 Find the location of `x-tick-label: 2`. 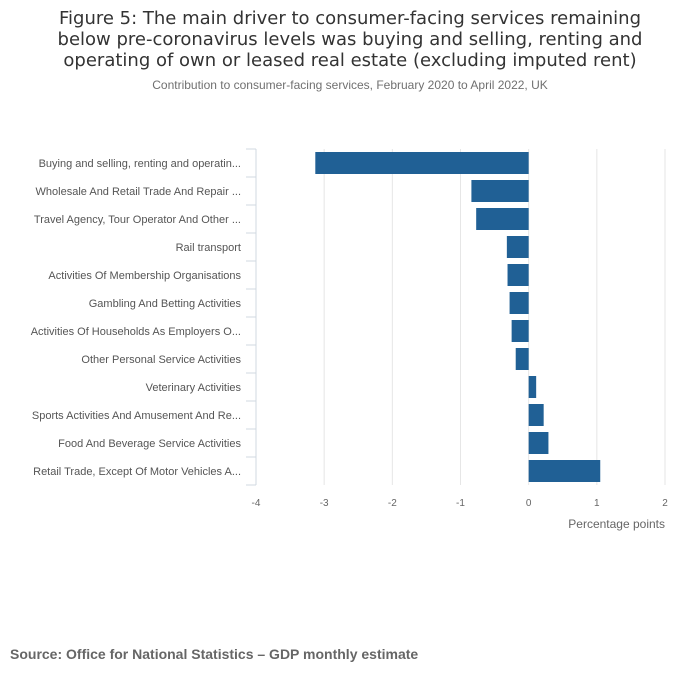

x-tick-label: 2 is located at coordinates (665, 503).